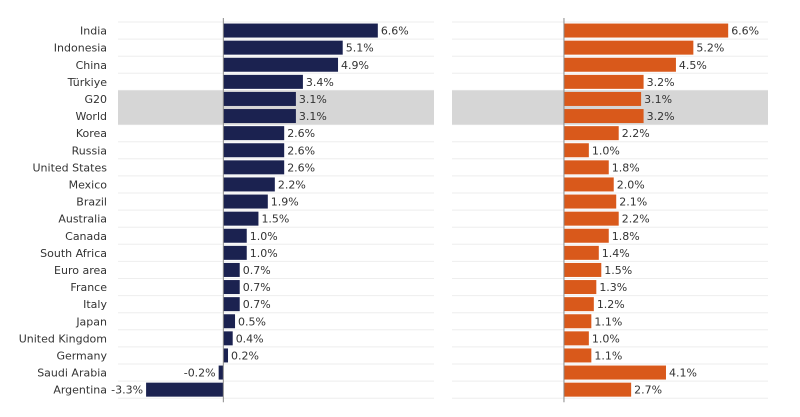 The width and height of the screenshot is (800, 417). I want to click on bar-right-brazil, so click(590, 201).